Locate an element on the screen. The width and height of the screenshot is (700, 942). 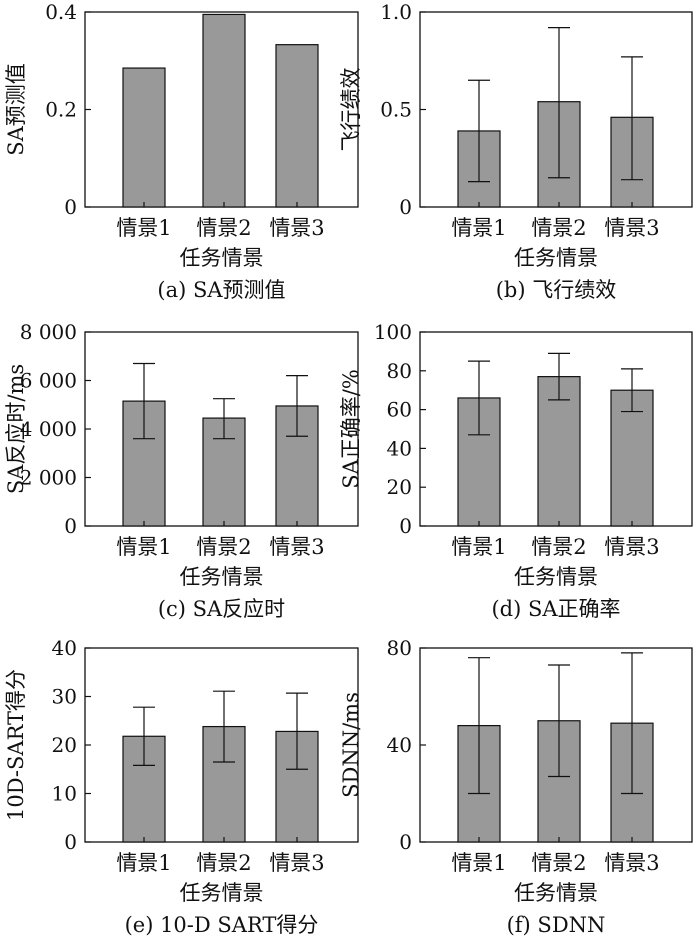
y-tick-label: 60 is located at coordinates (399, 410).